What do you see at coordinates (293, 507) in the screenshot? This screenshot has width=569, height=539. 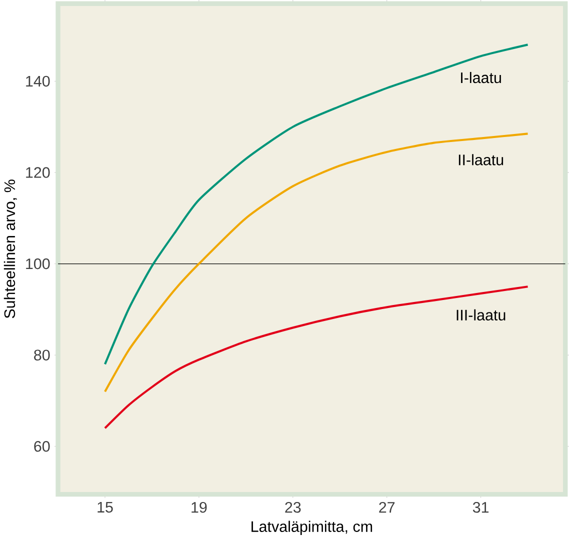 I see `x-tick-label: 23` at bounding box center [293, 507].